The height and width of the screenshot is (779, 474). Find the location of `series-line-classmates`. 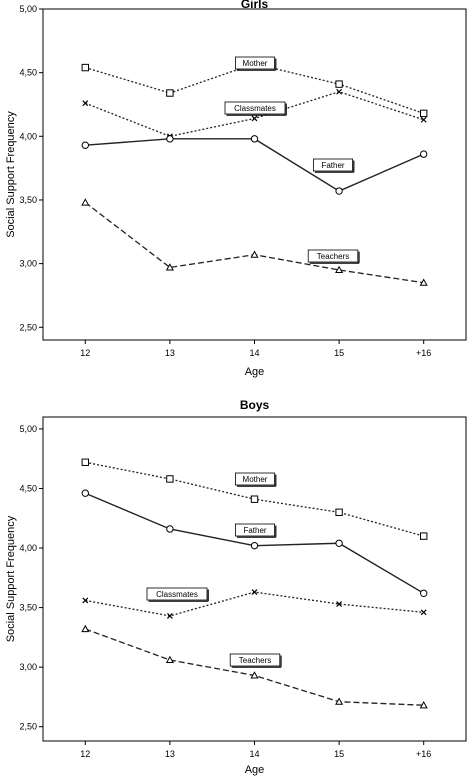

series-line-classmates is located at coordinates (254, 604).